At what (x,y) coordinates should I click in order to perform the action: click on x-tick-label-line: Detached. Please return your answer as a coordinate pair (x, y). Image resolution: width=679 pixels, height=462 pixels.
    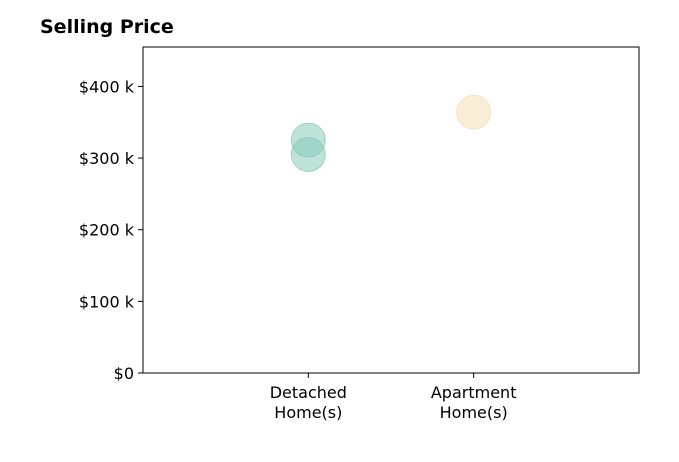
    Looking at the image, I should click on (308, 392).